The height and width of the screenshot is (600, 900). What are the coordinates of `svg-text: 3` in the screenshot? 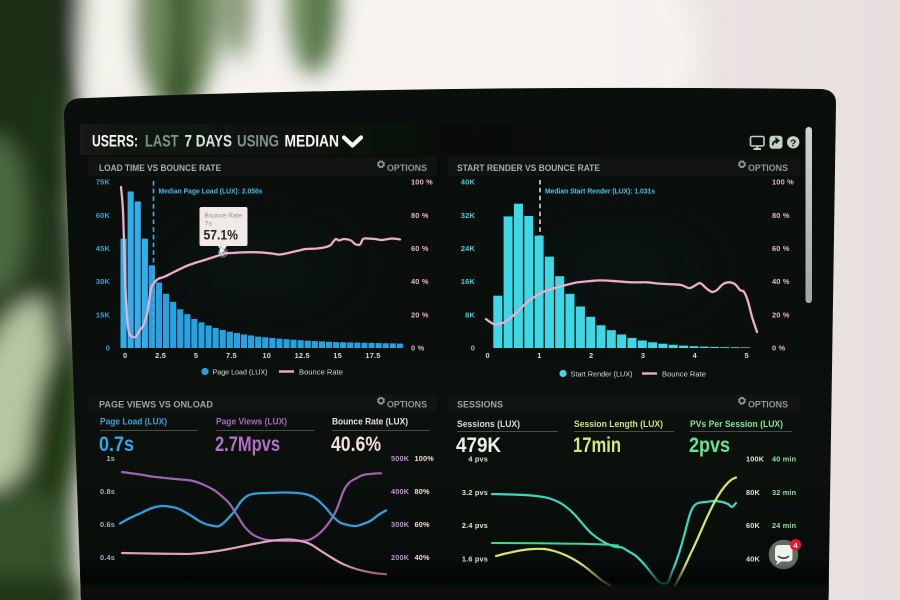 It's located at (643, 355).